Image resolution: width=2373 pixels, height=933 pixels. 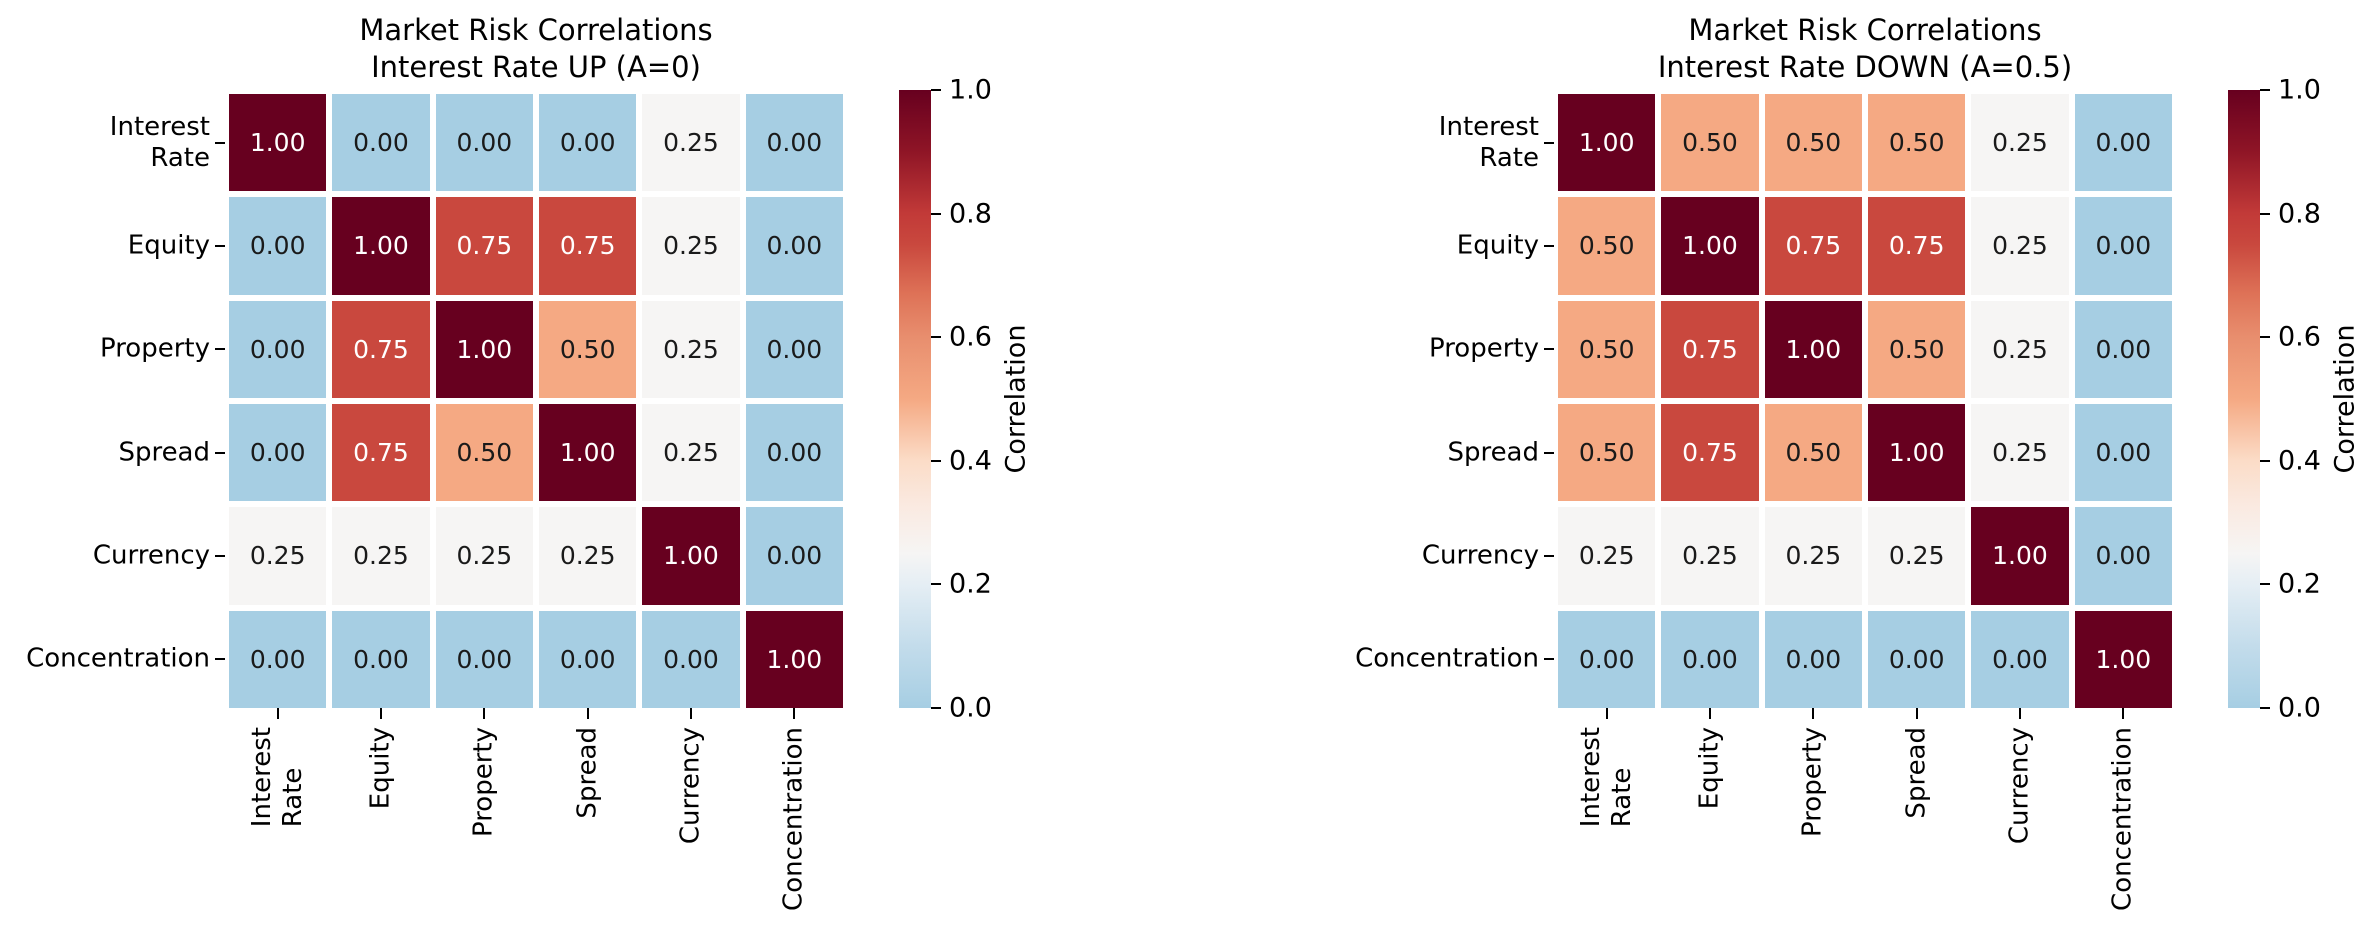 What do you see at coordinates (1865, 30) in the screenshot?
I see `chart-title-line1: Market Risk Correlations` at bounding box center [1865, 30].